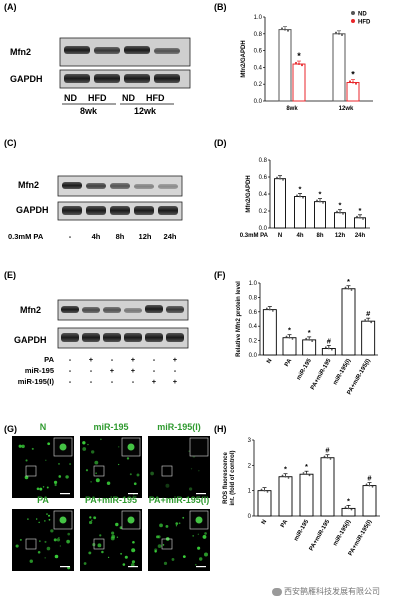 This screenshot has width=400, height=601. I want to click on legend-label: HFD, so click(364, 23).